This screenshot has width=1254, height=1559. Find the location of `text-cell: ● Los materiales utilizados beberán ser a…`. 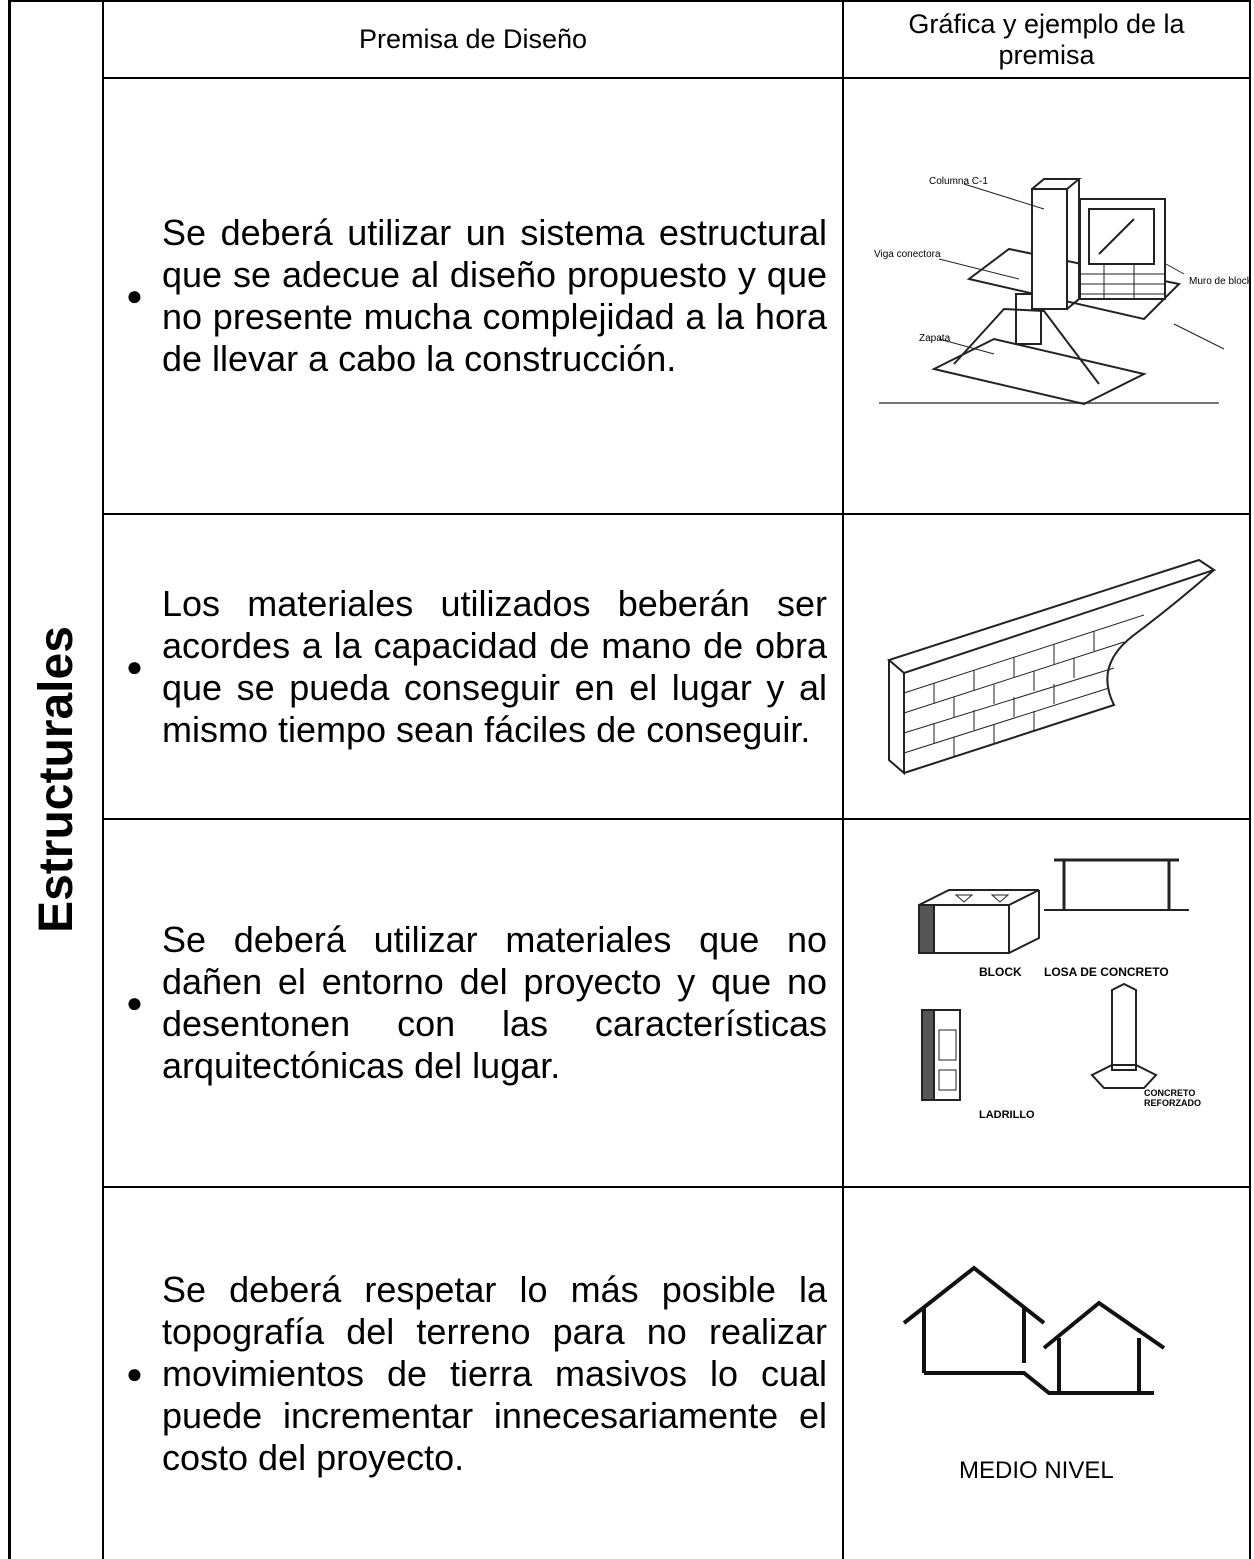

text-cell: ● Los materiales utilizados beberán ser a… is located at coordinates (476, 666).